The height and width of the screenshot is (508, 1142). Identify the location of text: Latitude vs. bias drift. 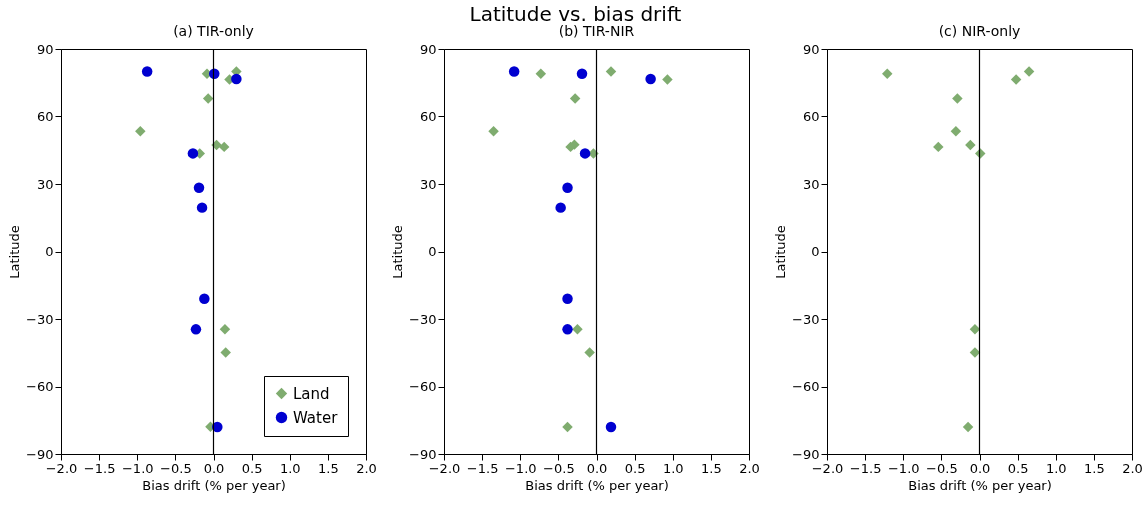
(575, 13).